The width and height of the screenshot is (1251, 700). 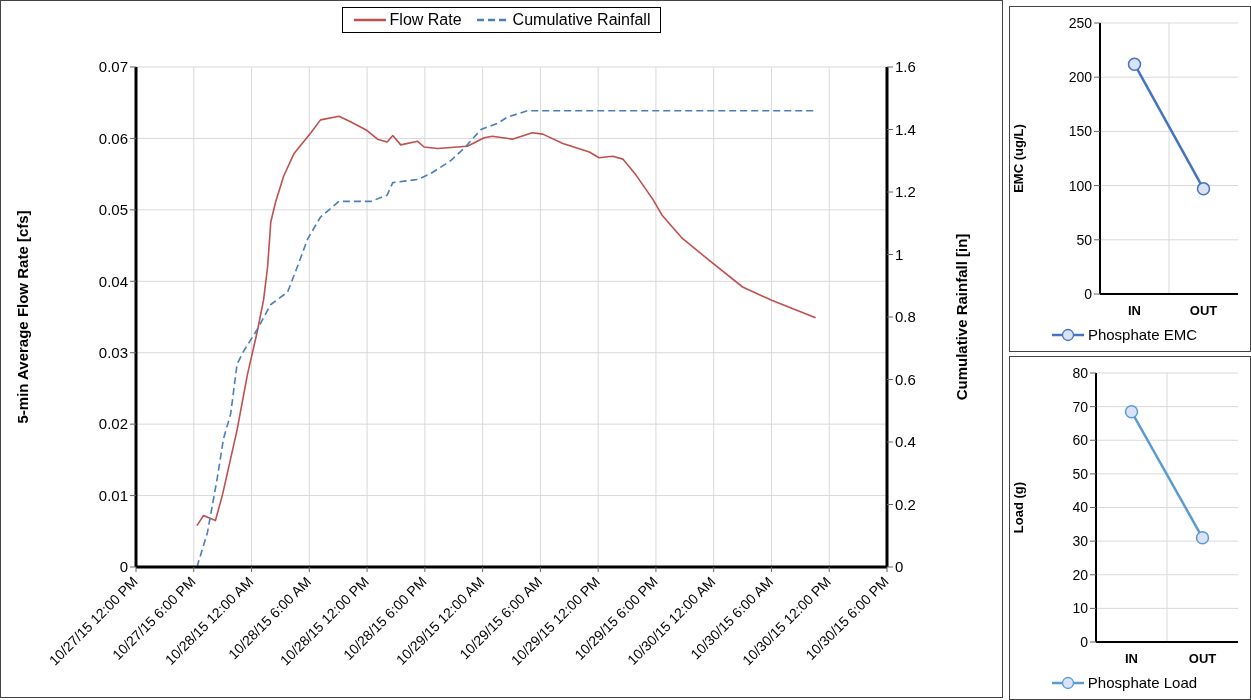 I want to click on y2-tick-label: 0, so click(x=899, y=567).